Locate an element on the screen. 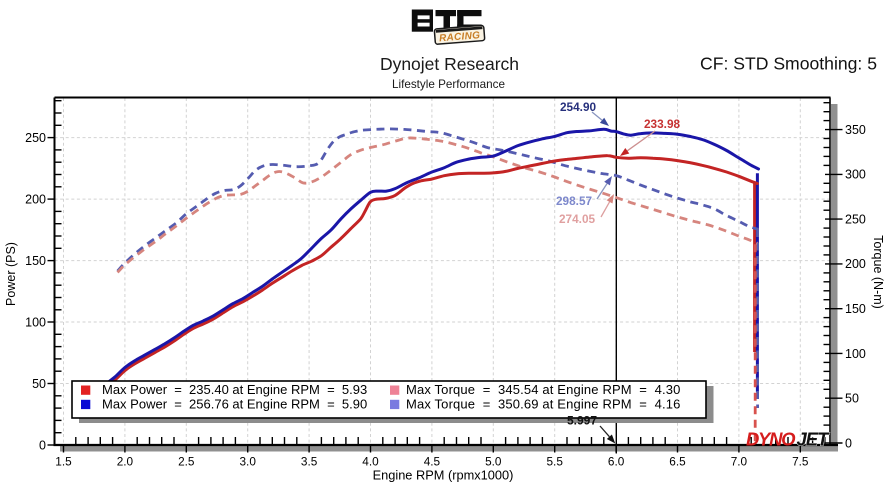 The height and width of the screenshot is (504, 896). svg-text:Max Power = 256.76 at Engine: Max Power = 256.76 at Engine RPM = 5.90 is located at coordinates (234, 404).